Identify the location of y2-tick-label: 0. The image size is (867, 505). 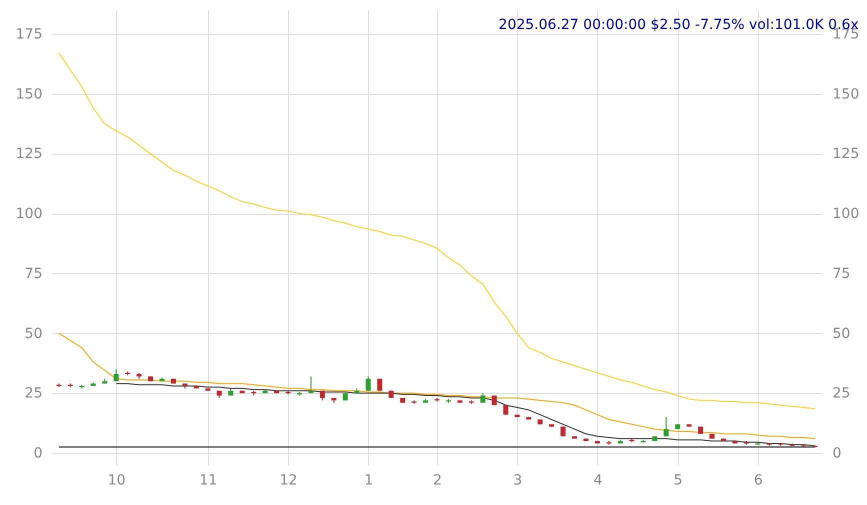
(837, 454).